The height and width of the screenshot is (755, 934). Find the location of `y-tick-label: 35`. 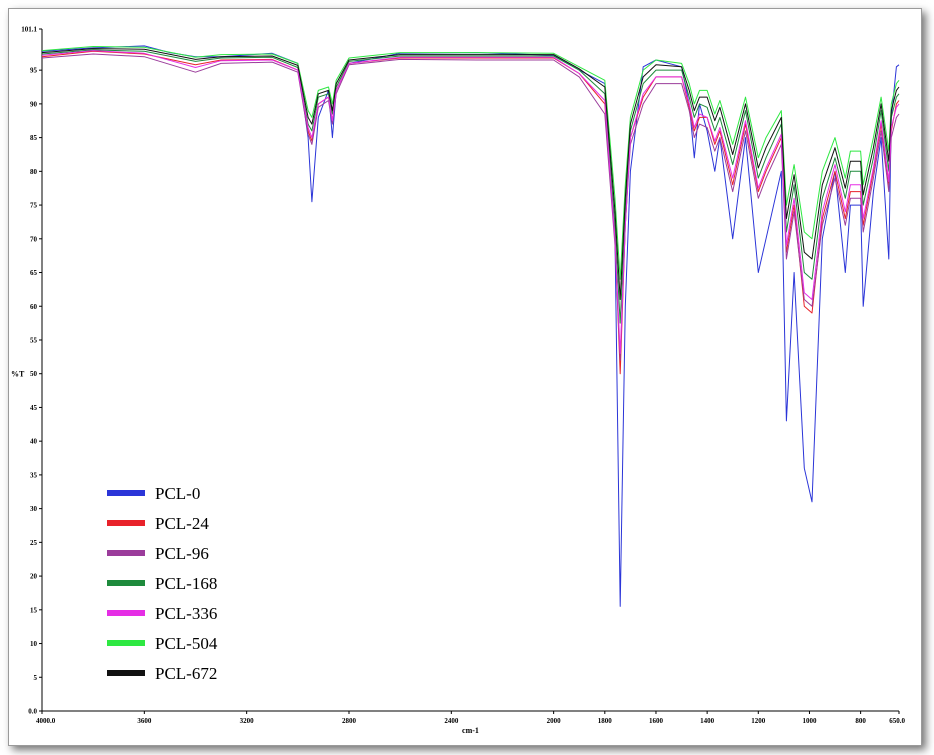

y-tick-label: 35 is located at coordinates (34, 475).